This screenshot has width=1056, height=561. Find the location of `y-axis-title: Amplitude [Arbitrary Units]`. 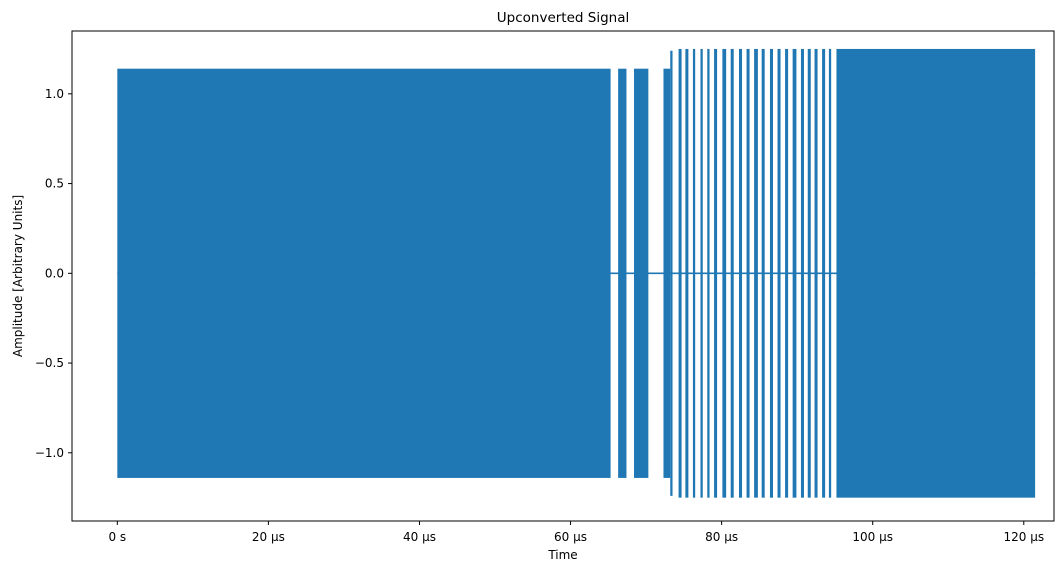

y-axis-title: Amplitude [Arbitrary Units] is located at coordinates (18, 276).